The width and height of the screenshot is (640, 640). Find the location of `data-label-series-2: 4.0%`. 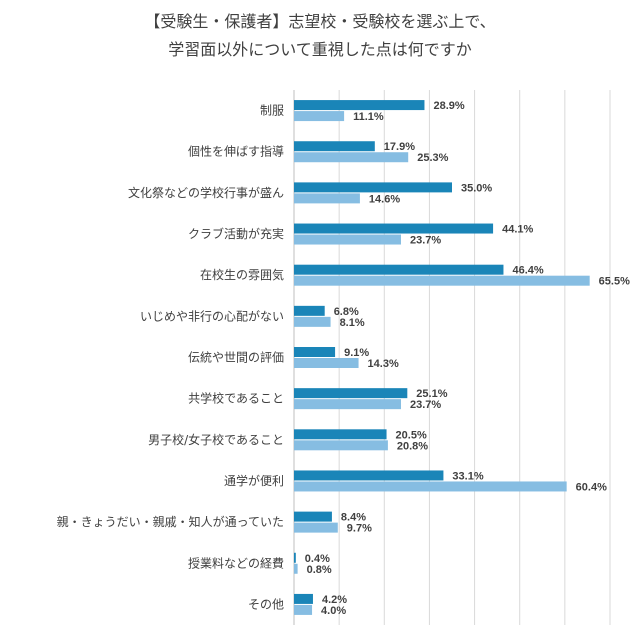

data-label-series-2: 4.0% is located at coordinates (333, 611).